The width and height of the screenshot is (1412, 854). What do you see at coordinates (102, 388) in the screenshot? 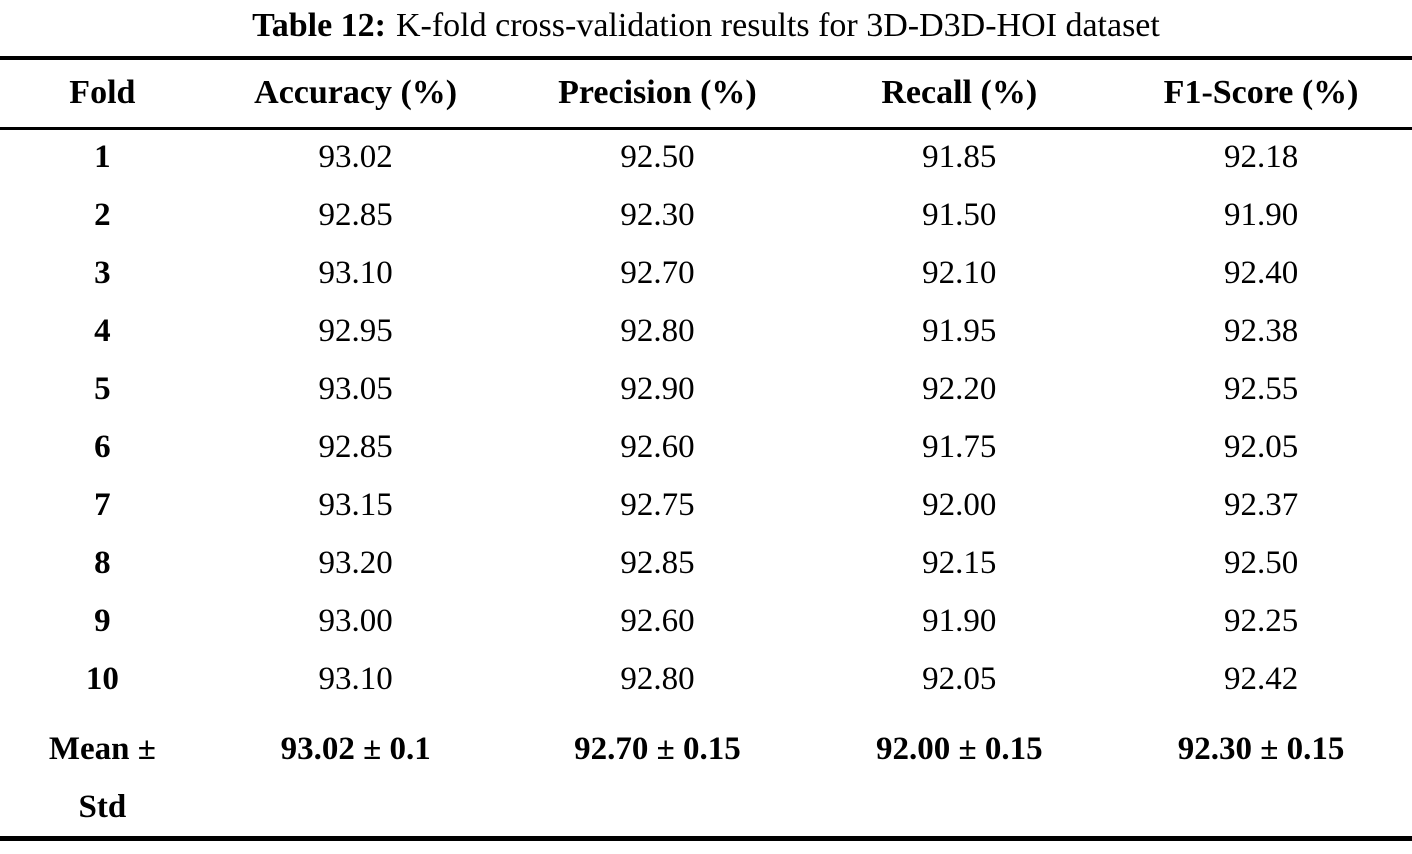
I see `fold-cell: 5` at bounding box center [102, 388].